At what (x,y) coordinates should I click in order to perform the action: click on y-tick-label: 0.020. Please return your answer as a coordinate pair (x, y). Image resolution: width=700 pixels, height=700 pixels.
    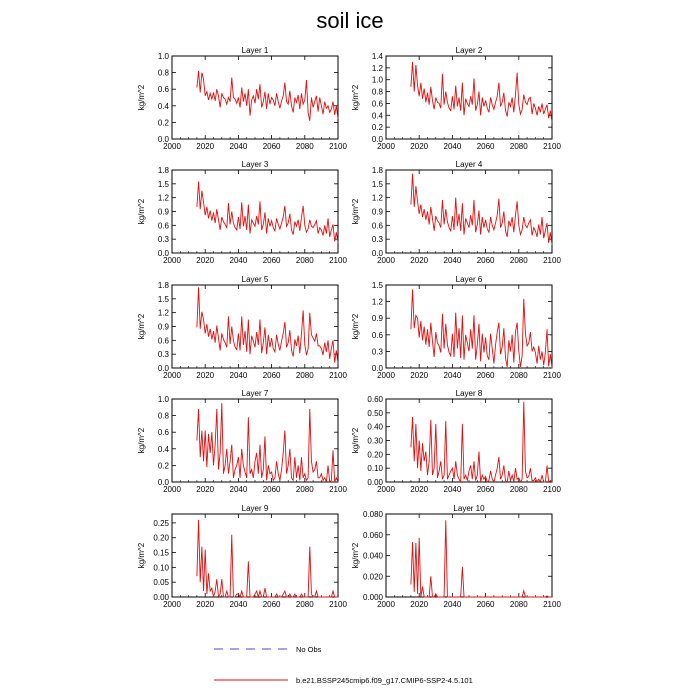
    Looking at the image, I should click on (373, 576).